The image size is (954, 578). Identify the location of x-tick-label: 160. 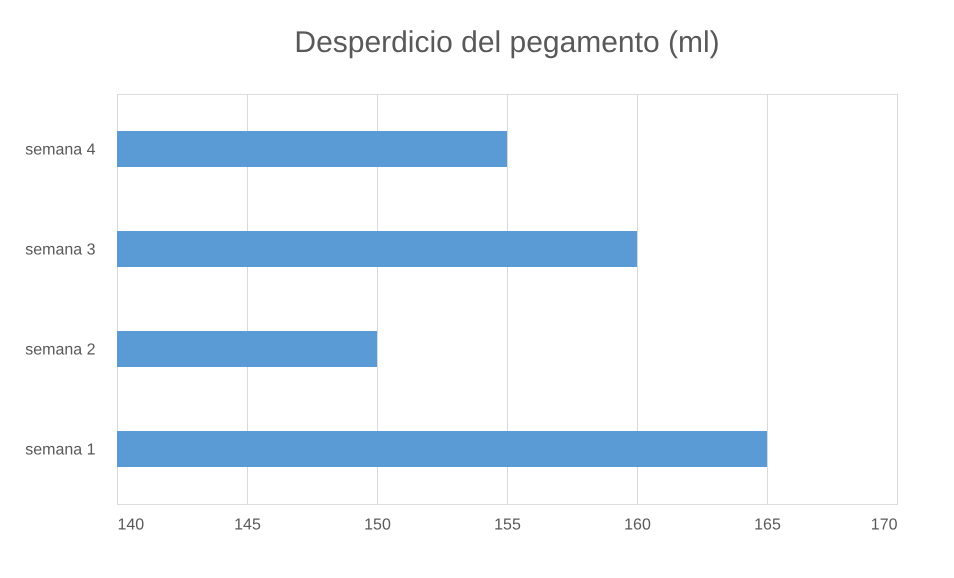
(637, 525).